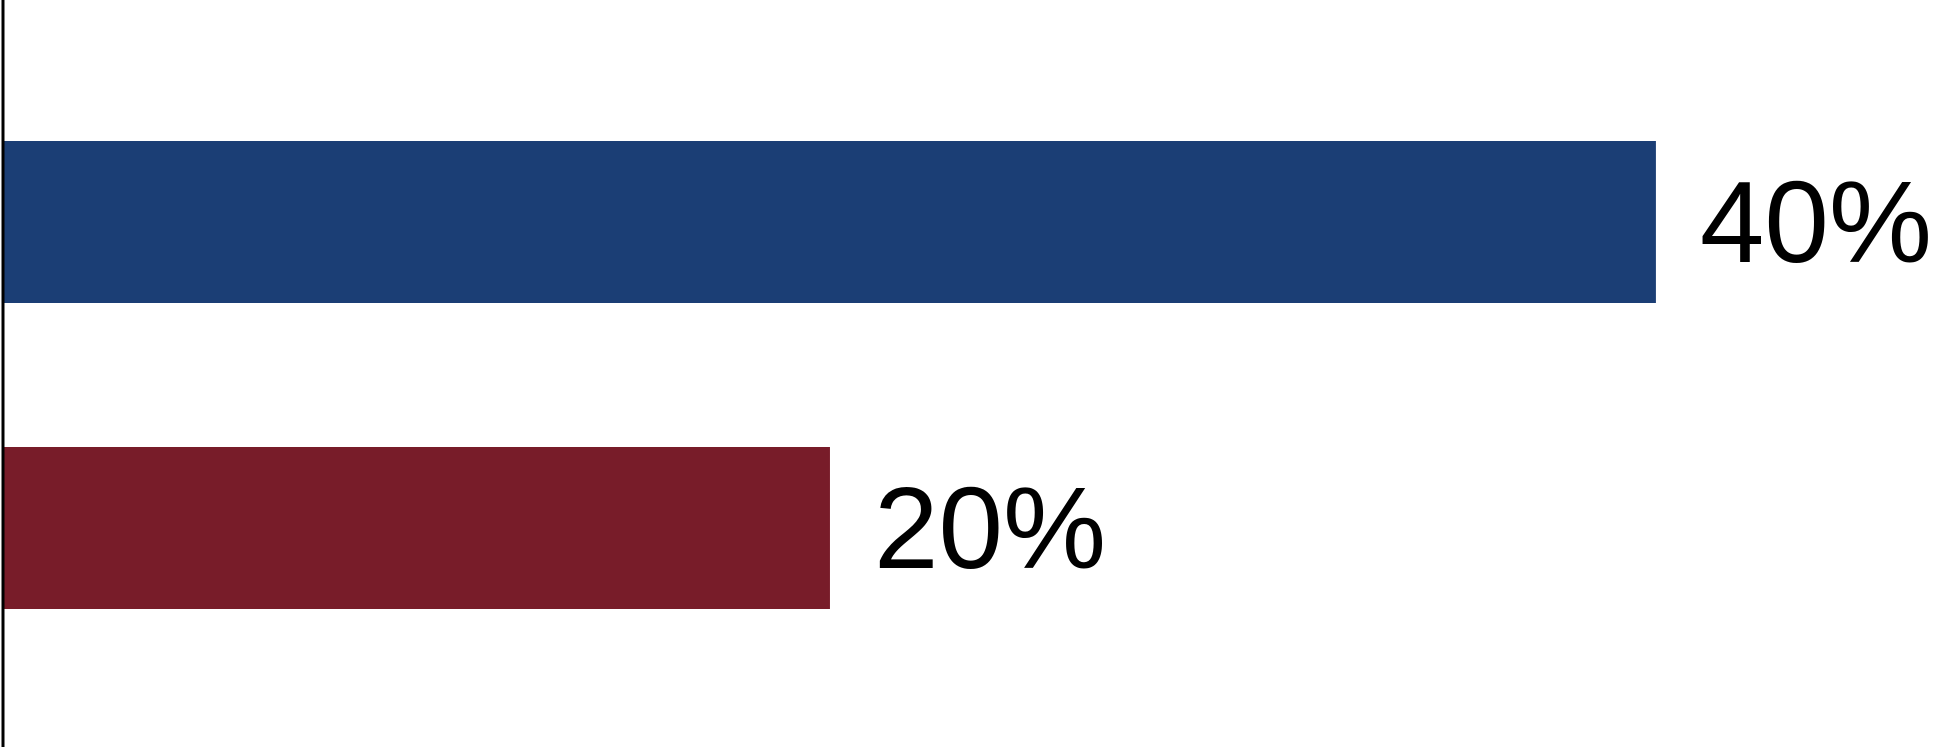  Describe the element at coordinates (1816, 222) in the screenshot. I see `bar-1-value-label: 40%` at that location.